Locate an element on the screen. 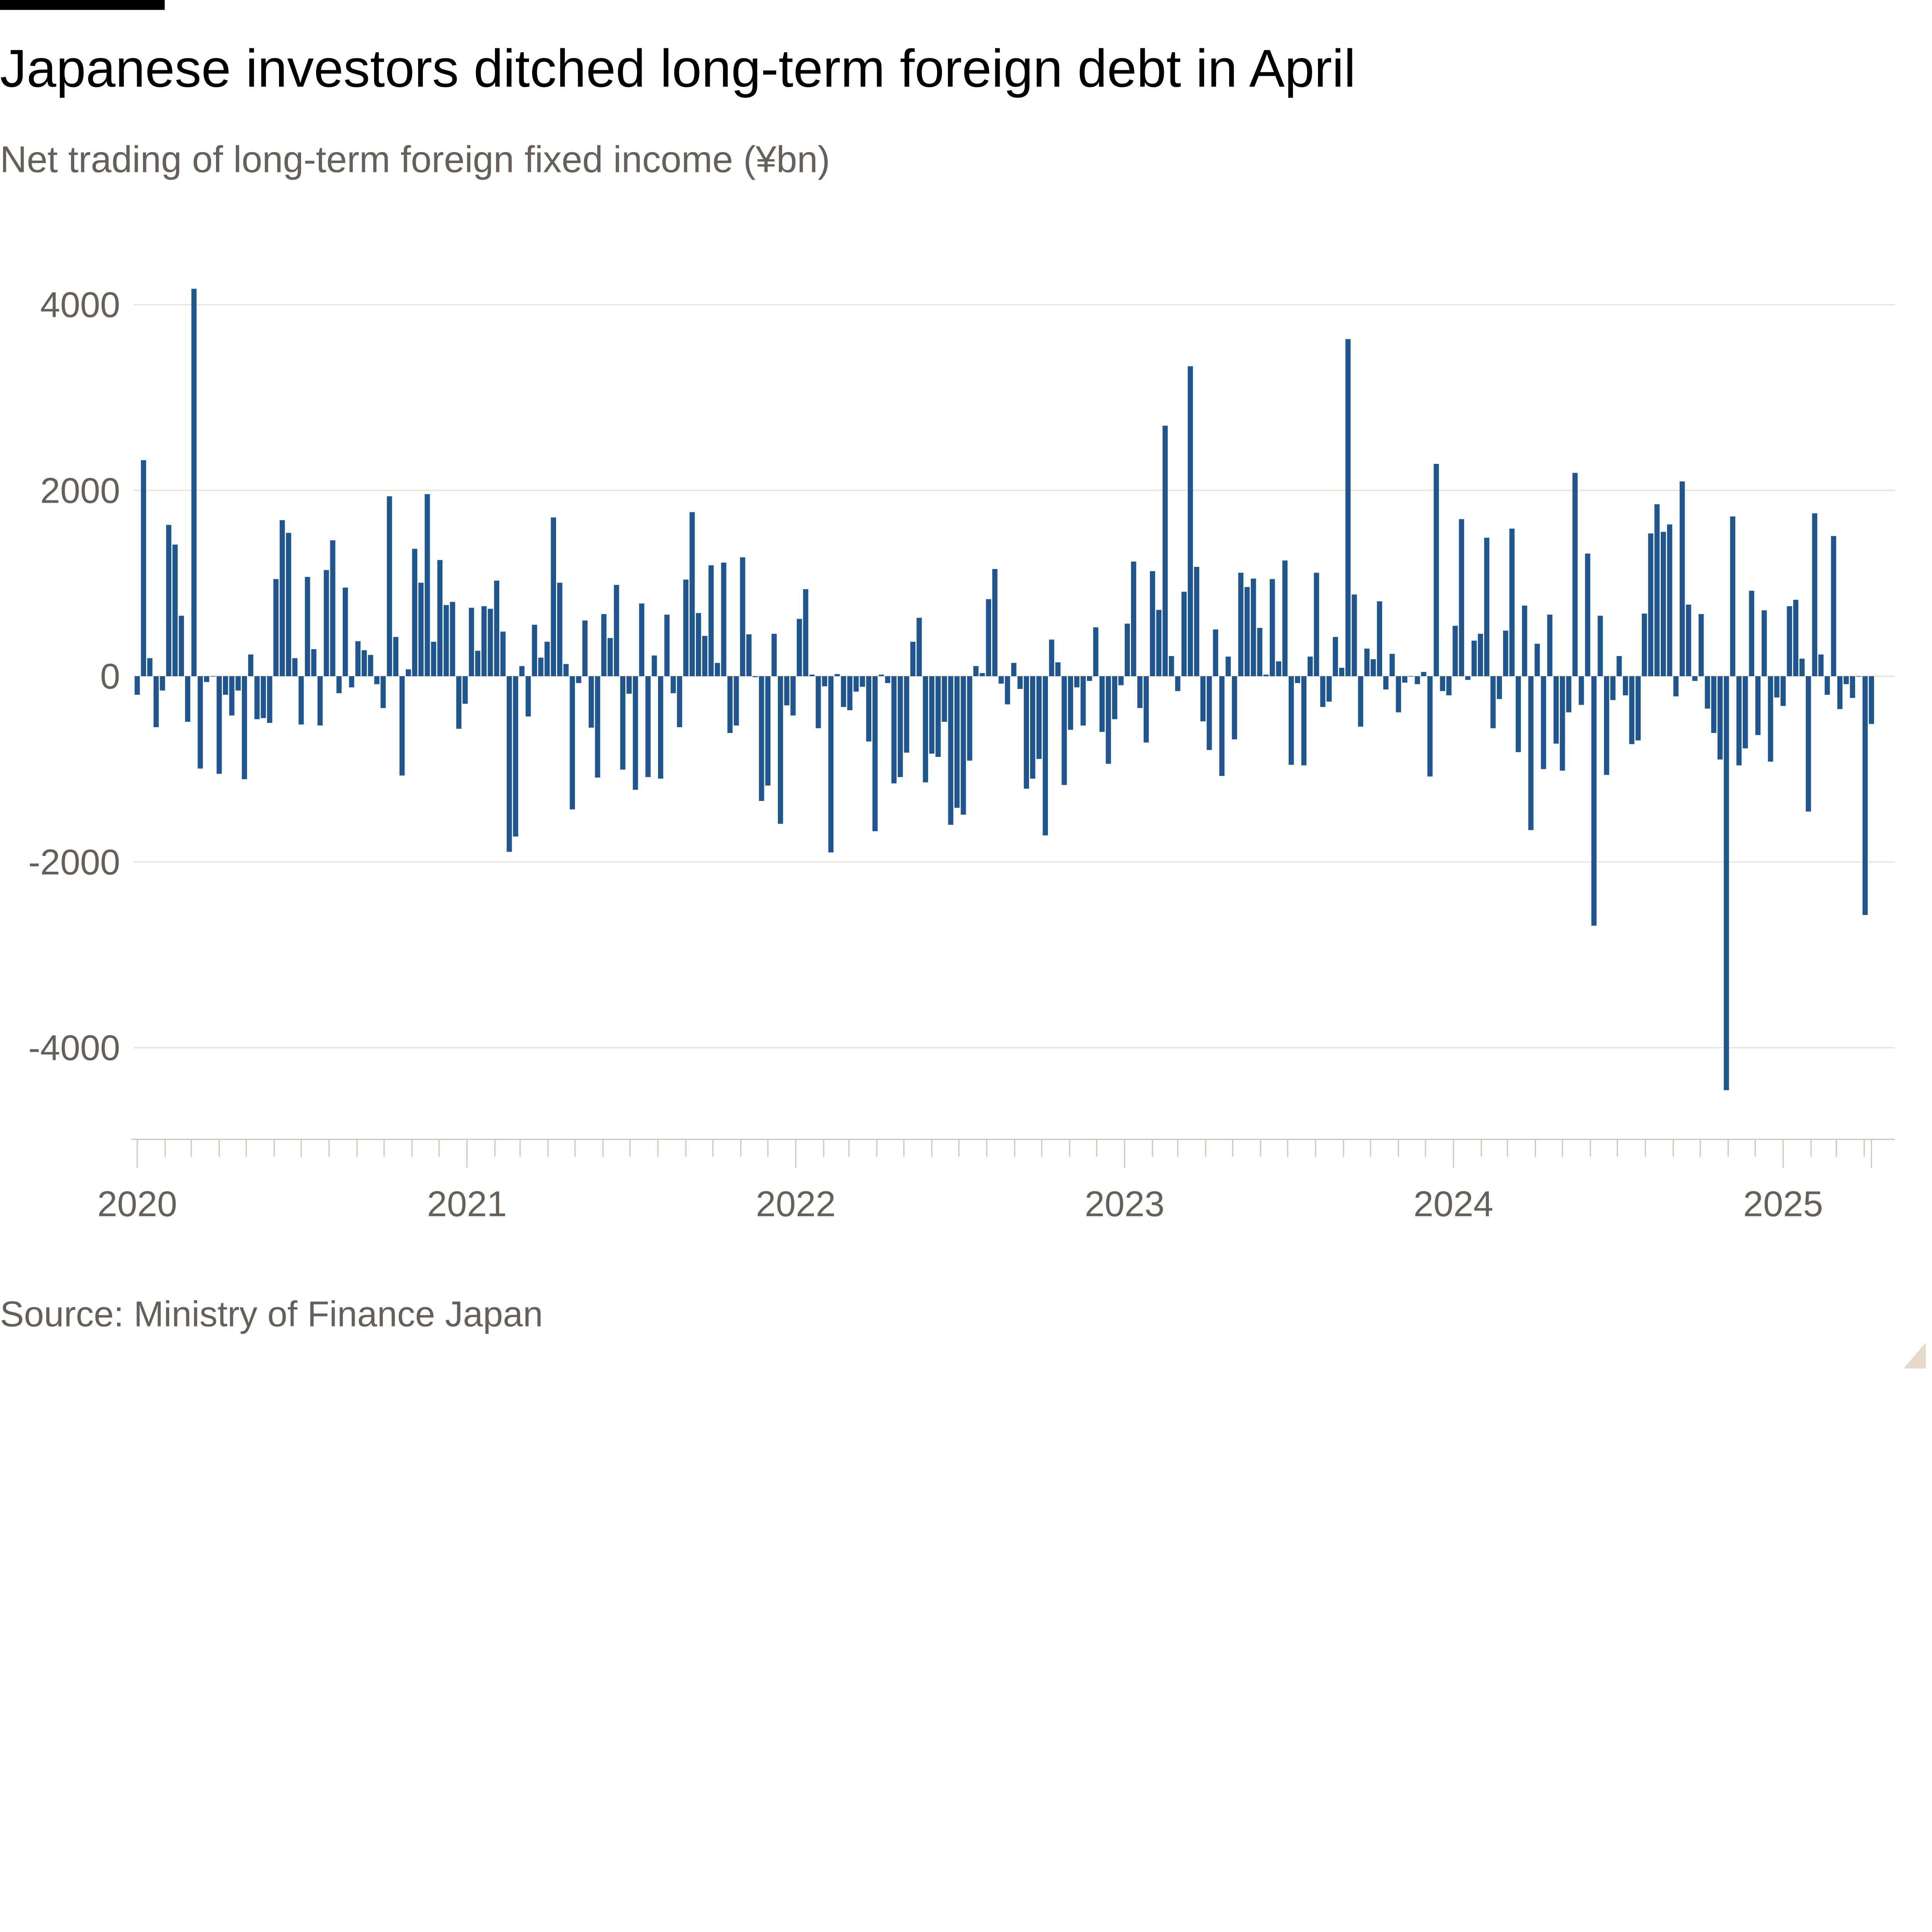  y-tick-label: -4000 is located at coordinates (74, 1048).